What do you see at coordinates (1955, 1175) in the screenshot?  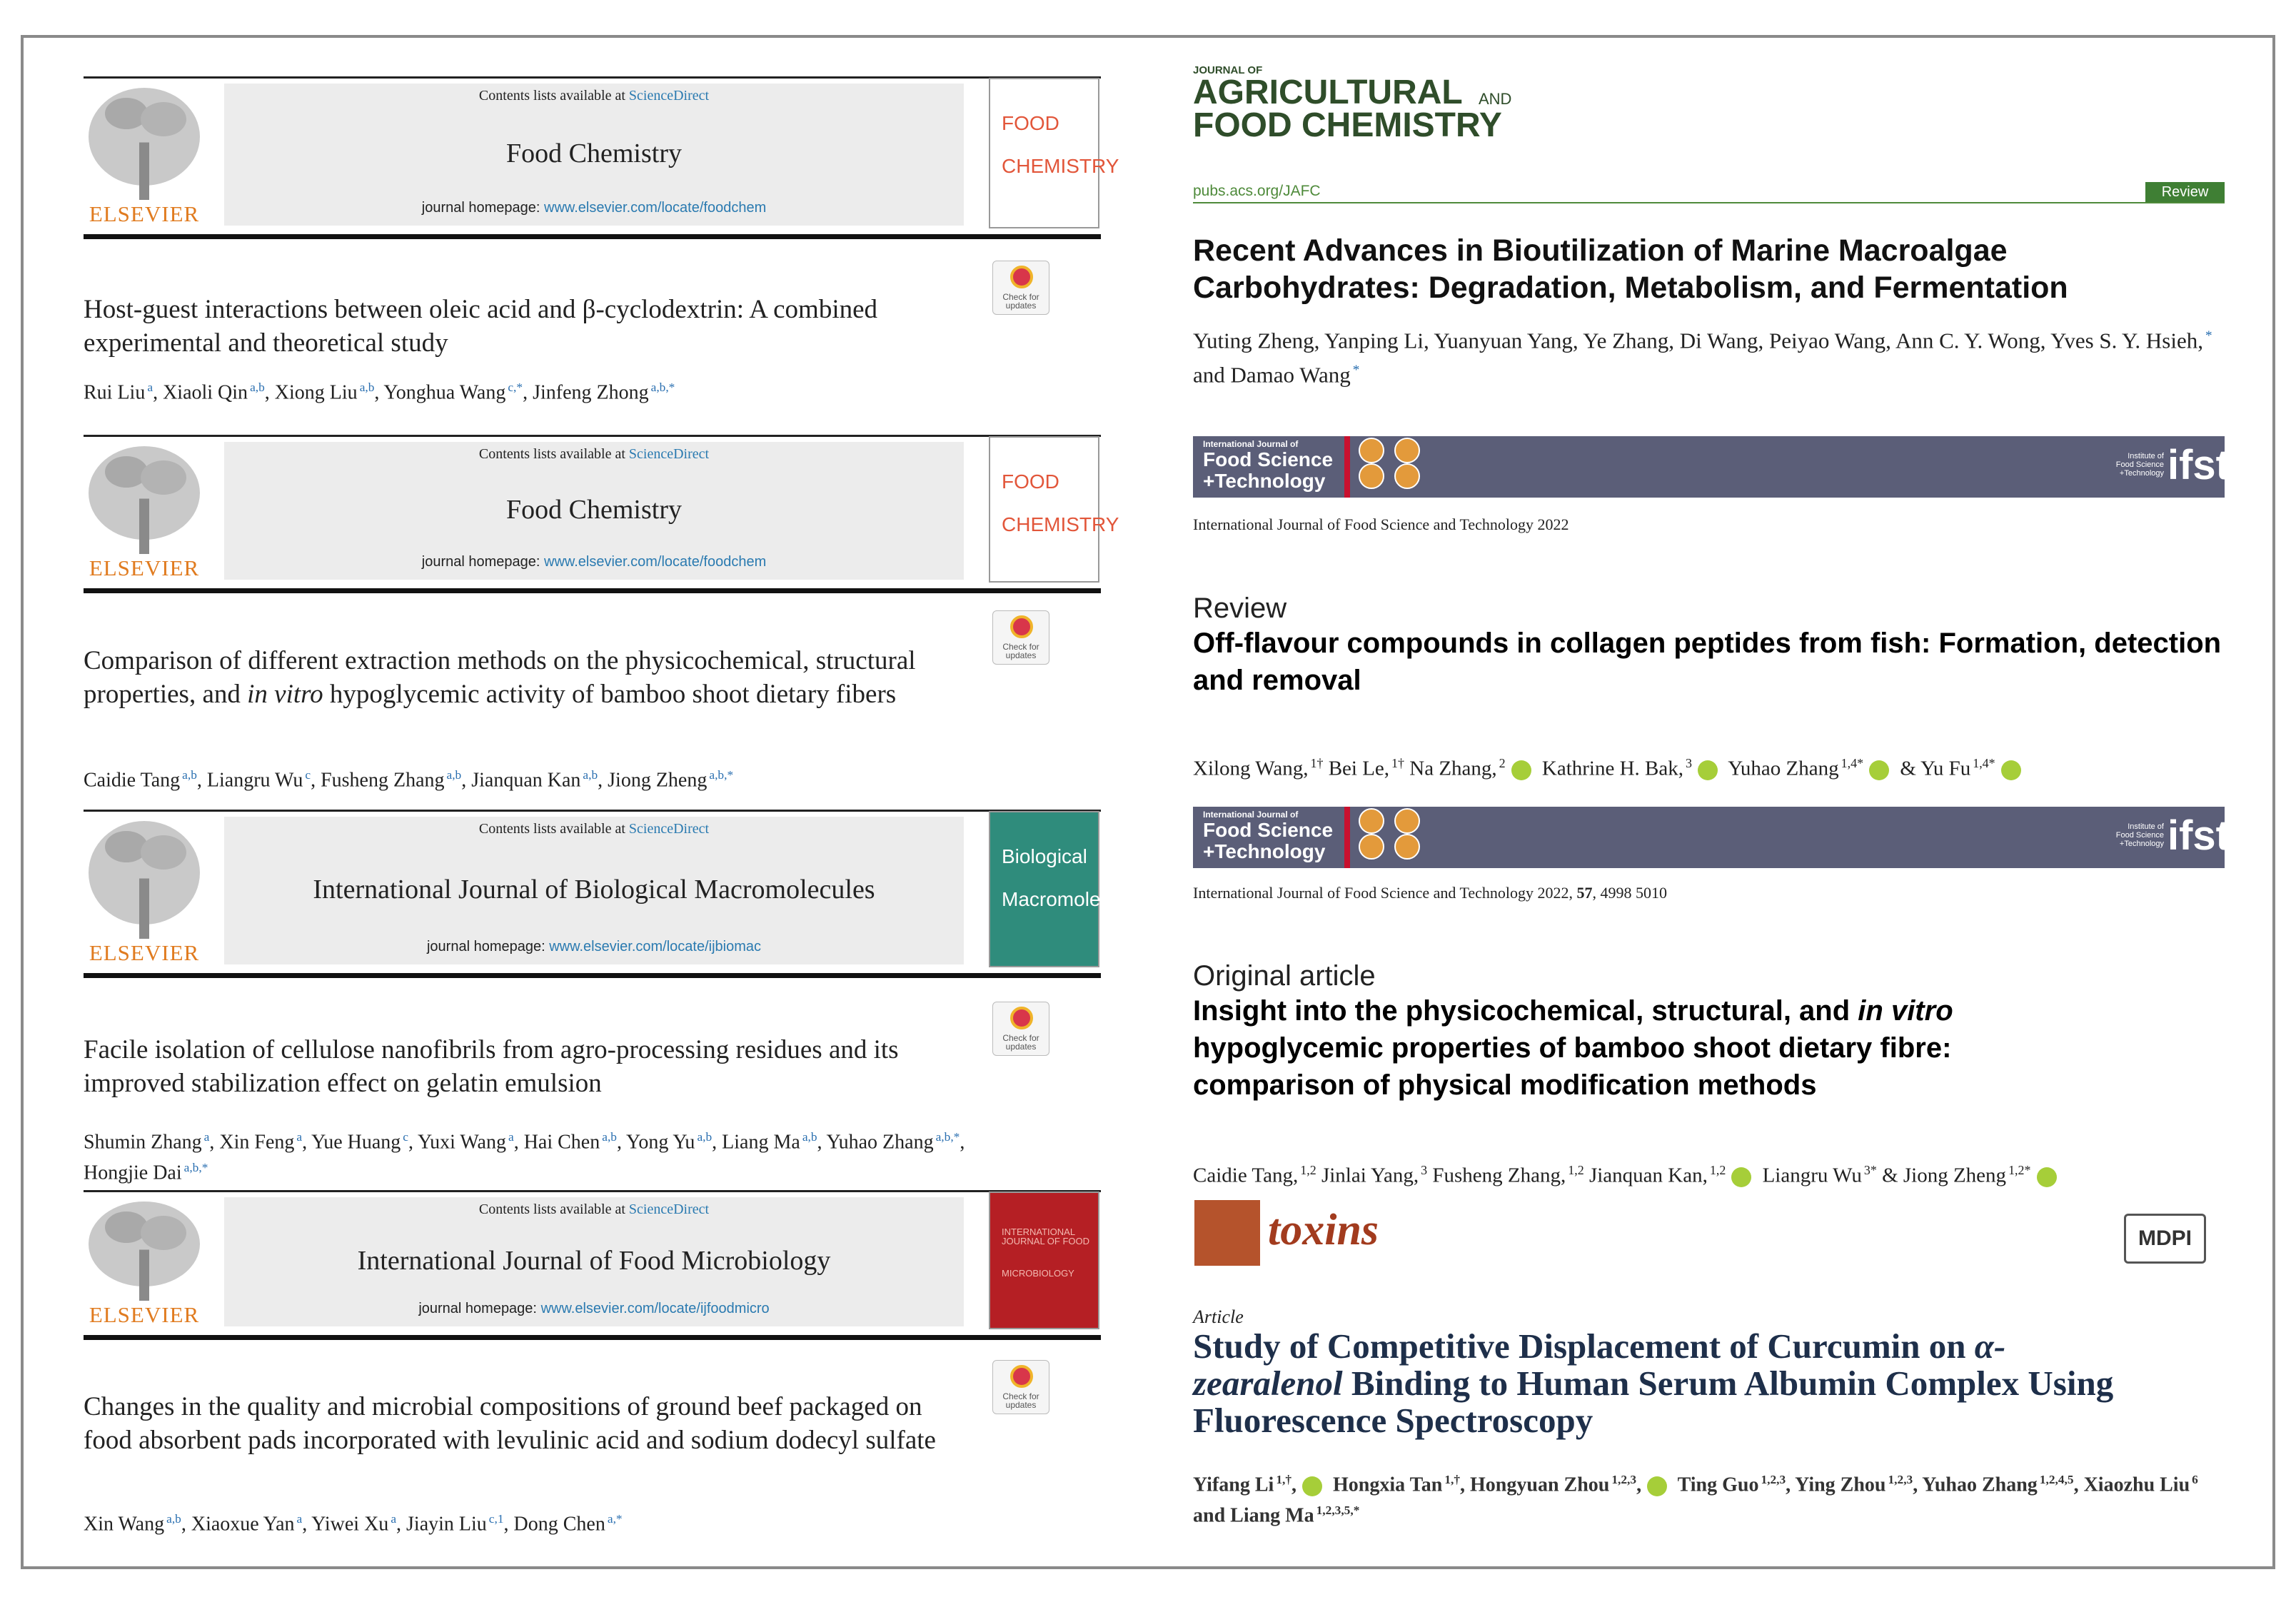 I see `author-name: Jiong Zheng` at bounding box center [1955, 1175].